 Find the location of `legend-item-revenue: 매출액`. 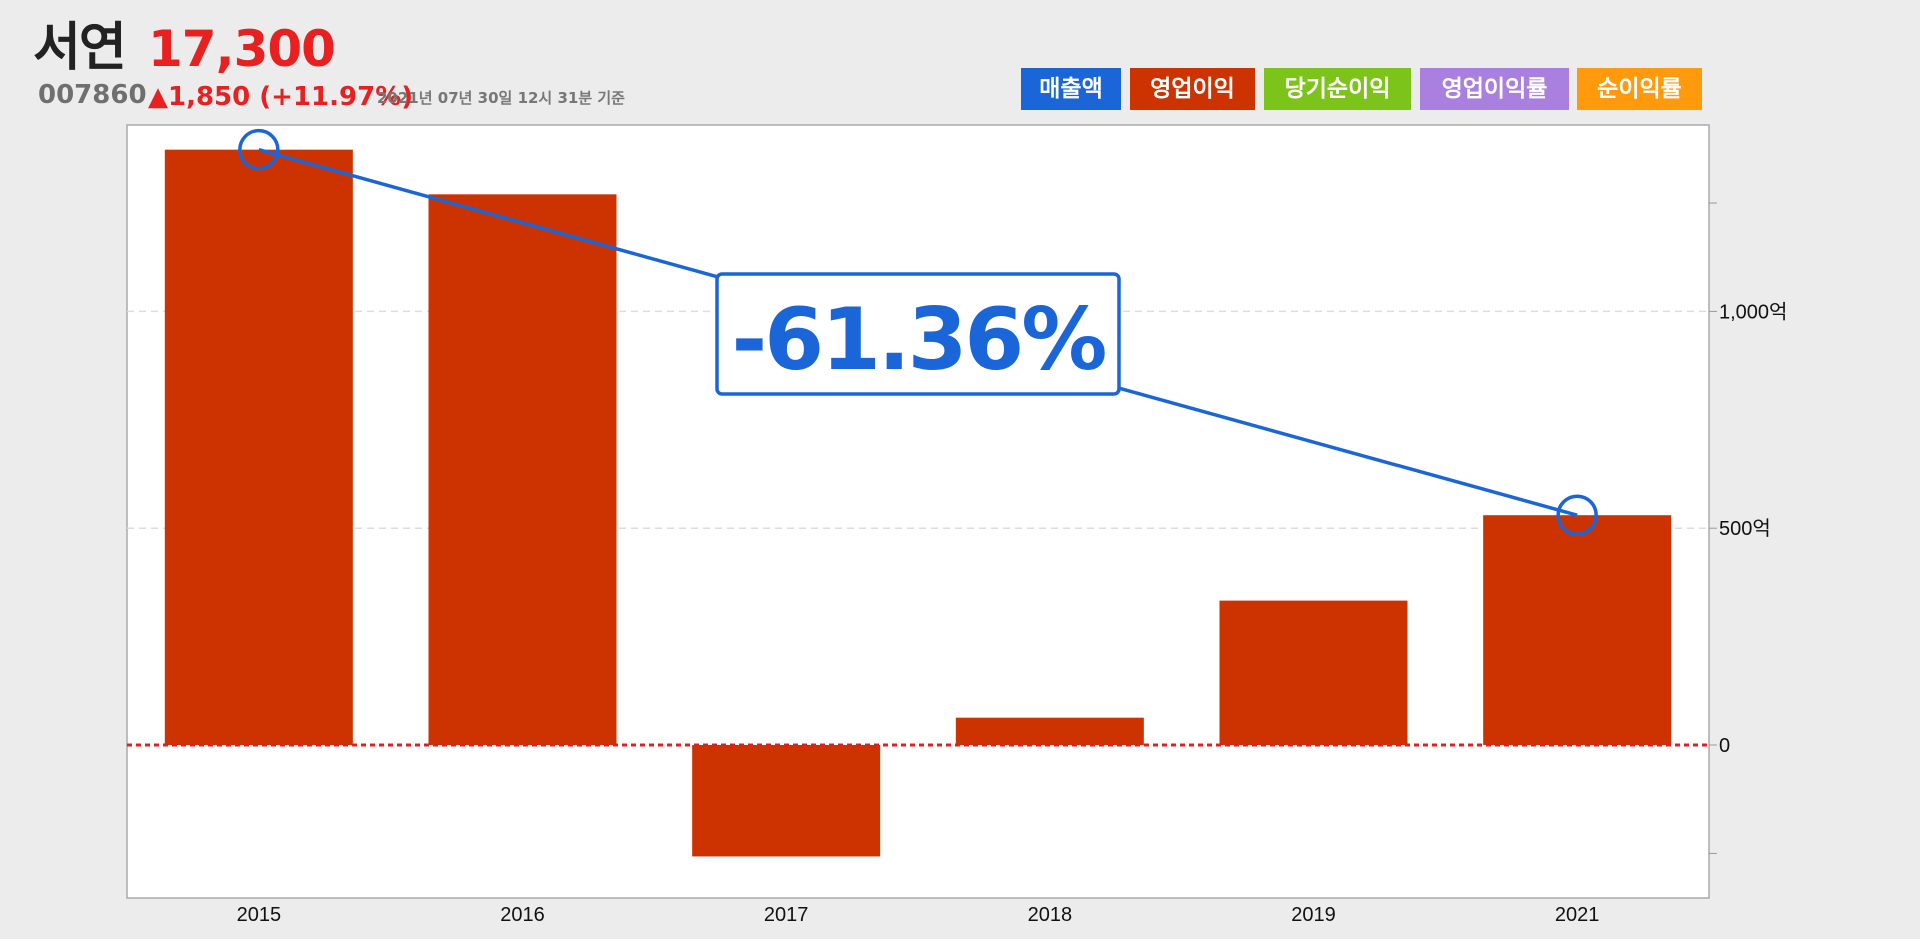

legend-item-revenue: 매출액 is located at coordinates (1071, 89).